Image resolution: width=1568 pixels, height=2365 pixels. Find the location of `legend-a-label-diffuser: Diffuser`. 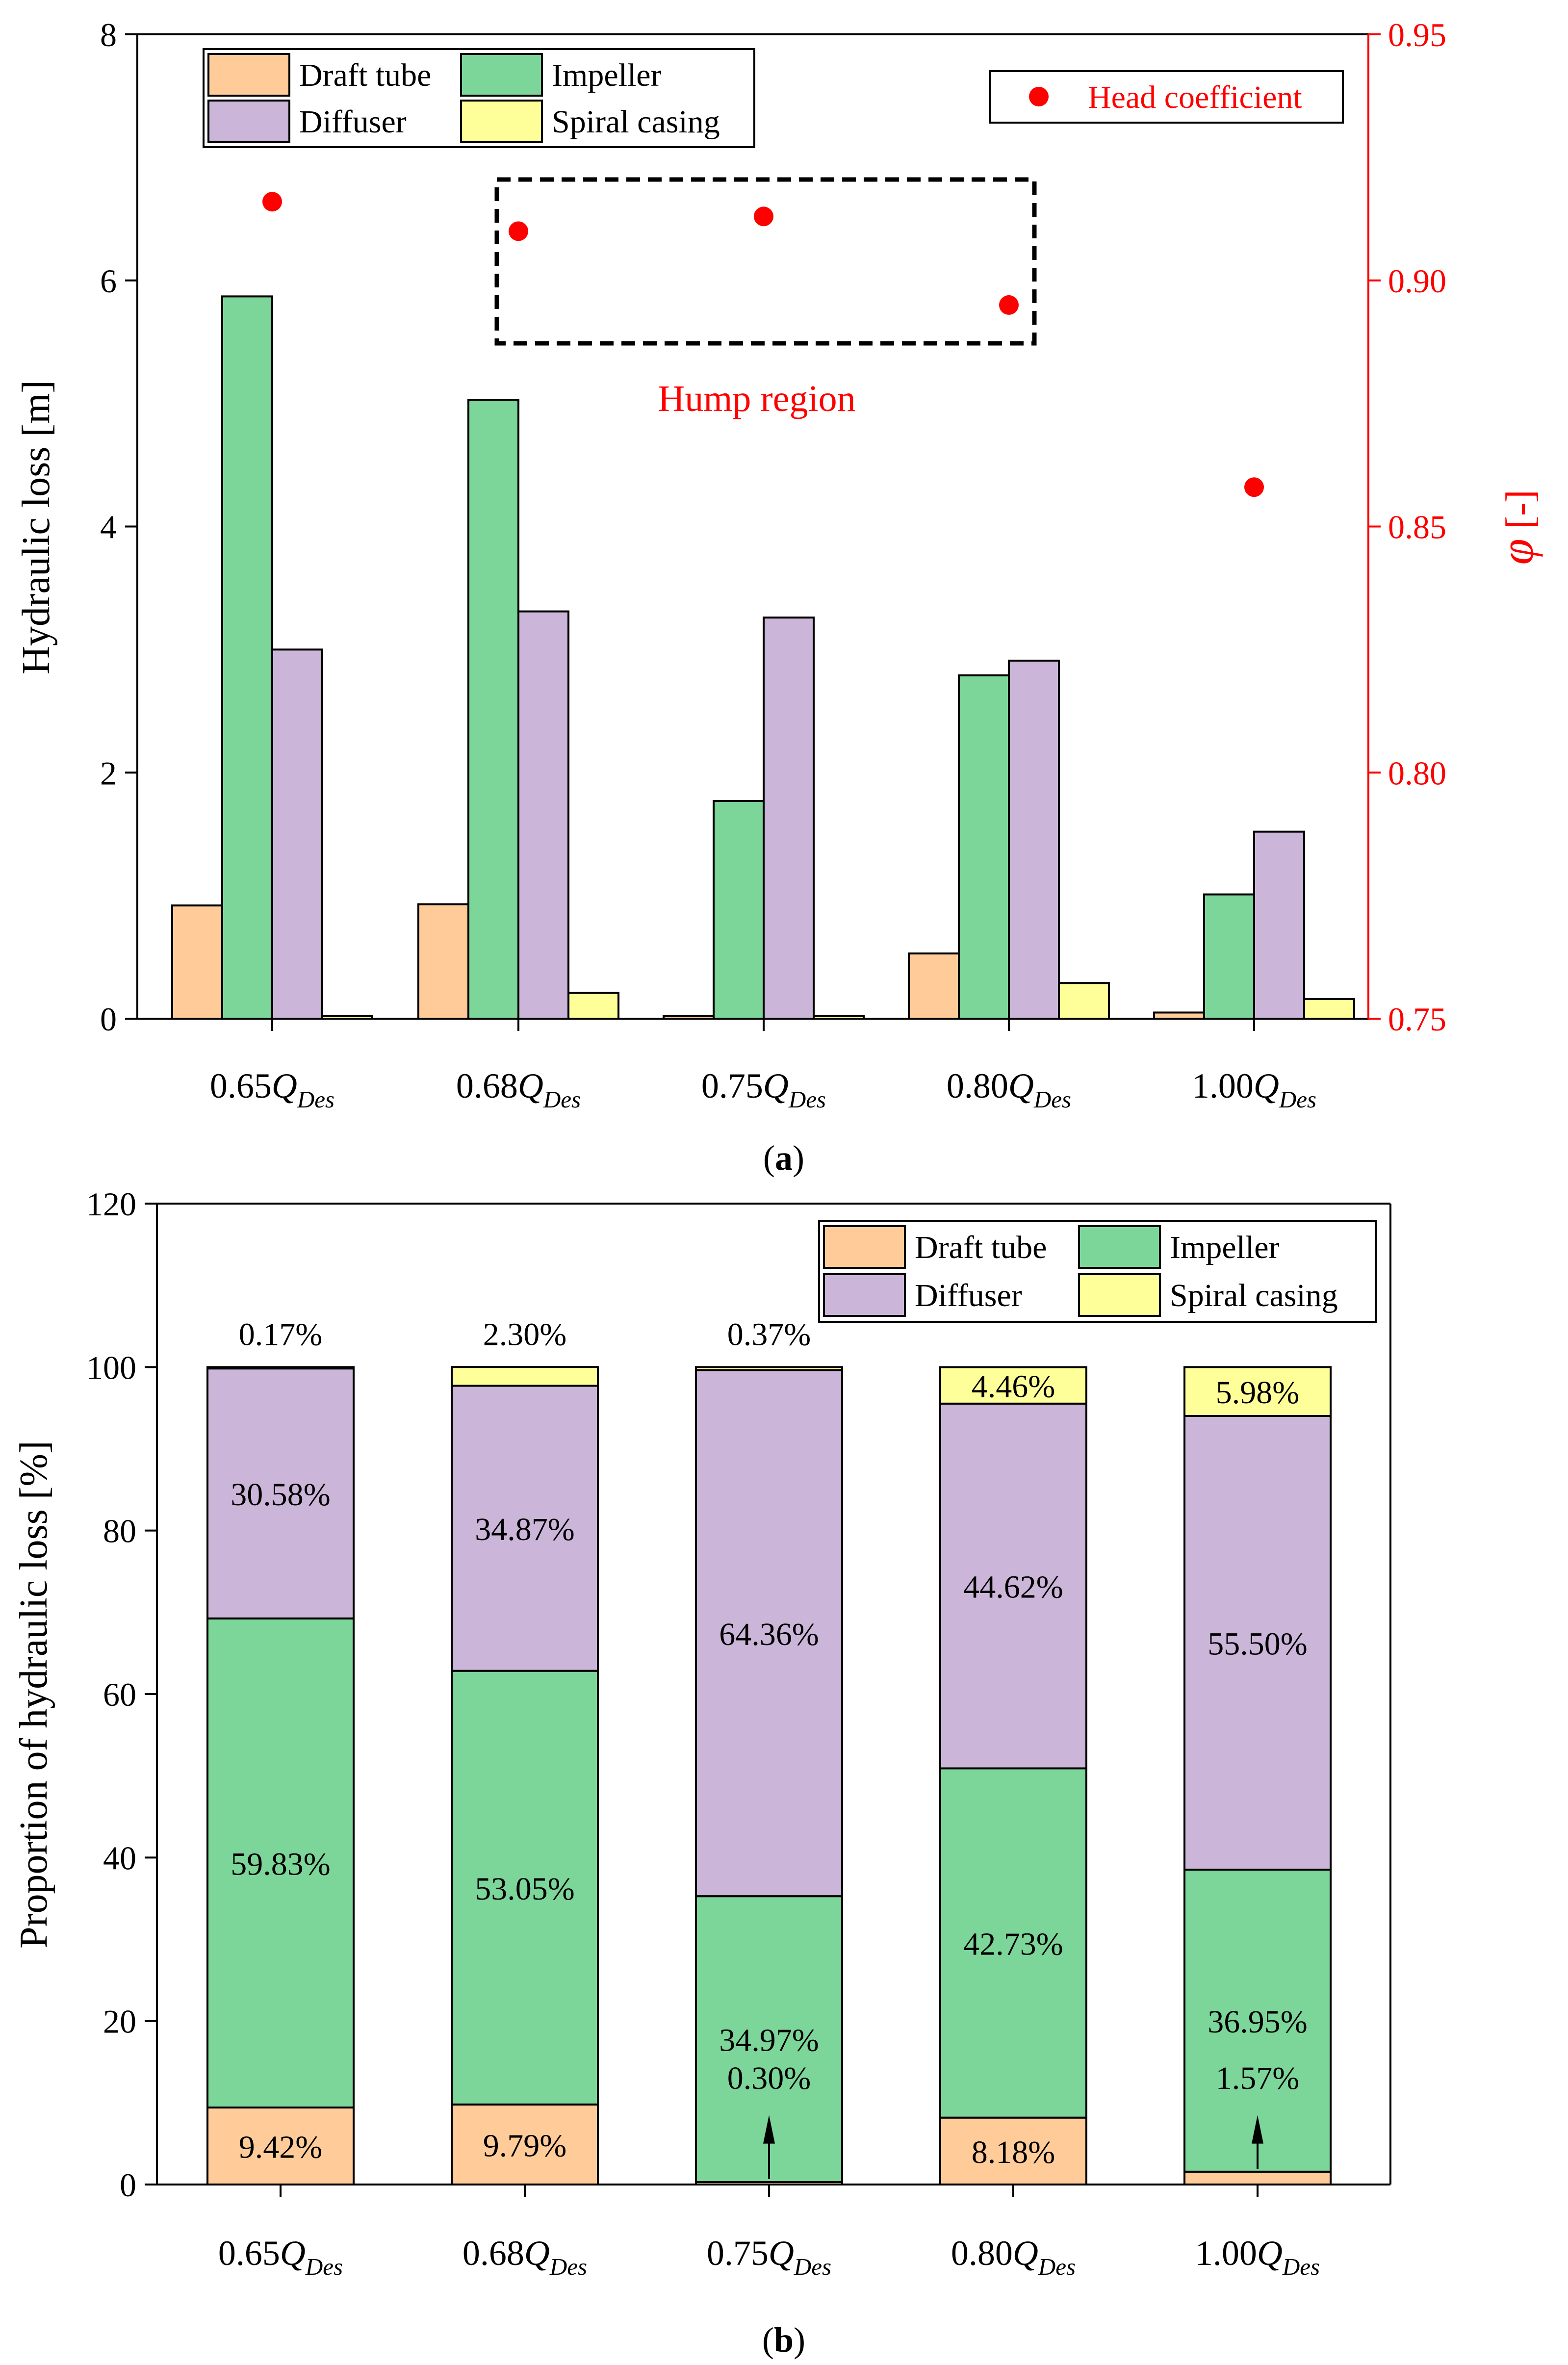

legend-a-label-diffuser: Diffuser is located at coordinates (353, 122).